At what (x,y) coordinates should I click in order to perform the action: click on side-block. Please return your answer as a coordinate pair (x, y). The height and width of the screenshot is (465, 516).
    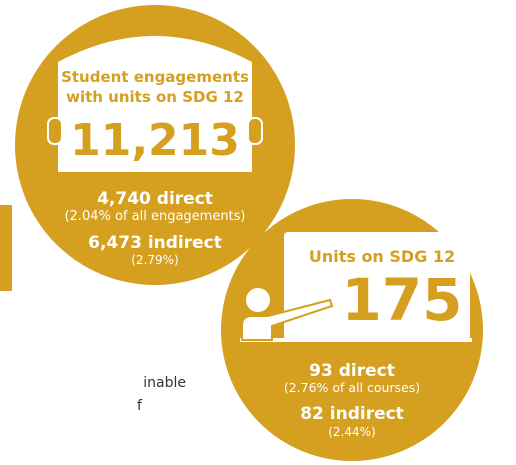
    Looking at the image, I should click on (6, 248).